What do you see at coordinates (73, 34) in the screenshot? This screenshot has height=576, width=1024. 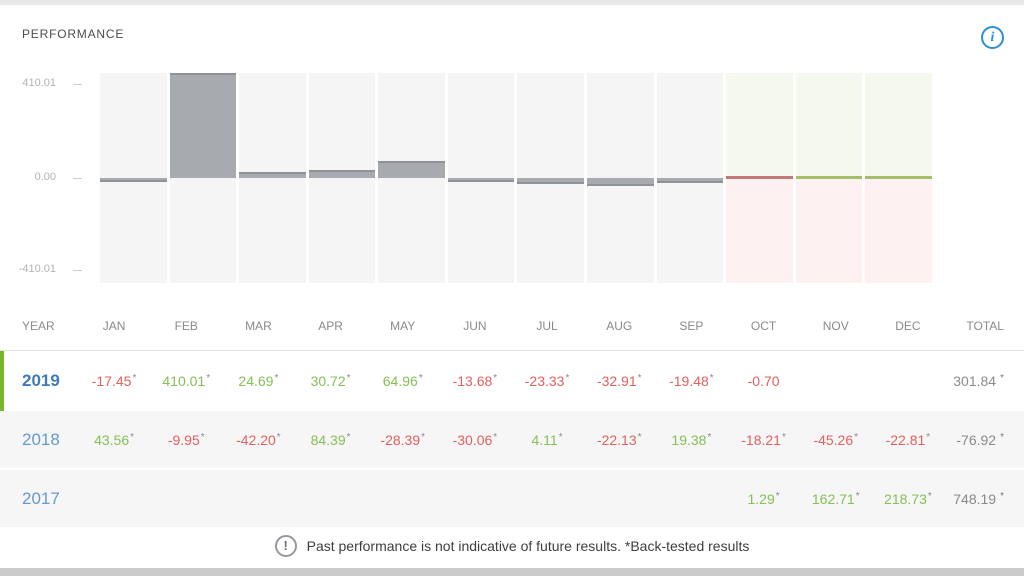 I see `page-title: PERFORMANCE` at bounding box center [73, 34].